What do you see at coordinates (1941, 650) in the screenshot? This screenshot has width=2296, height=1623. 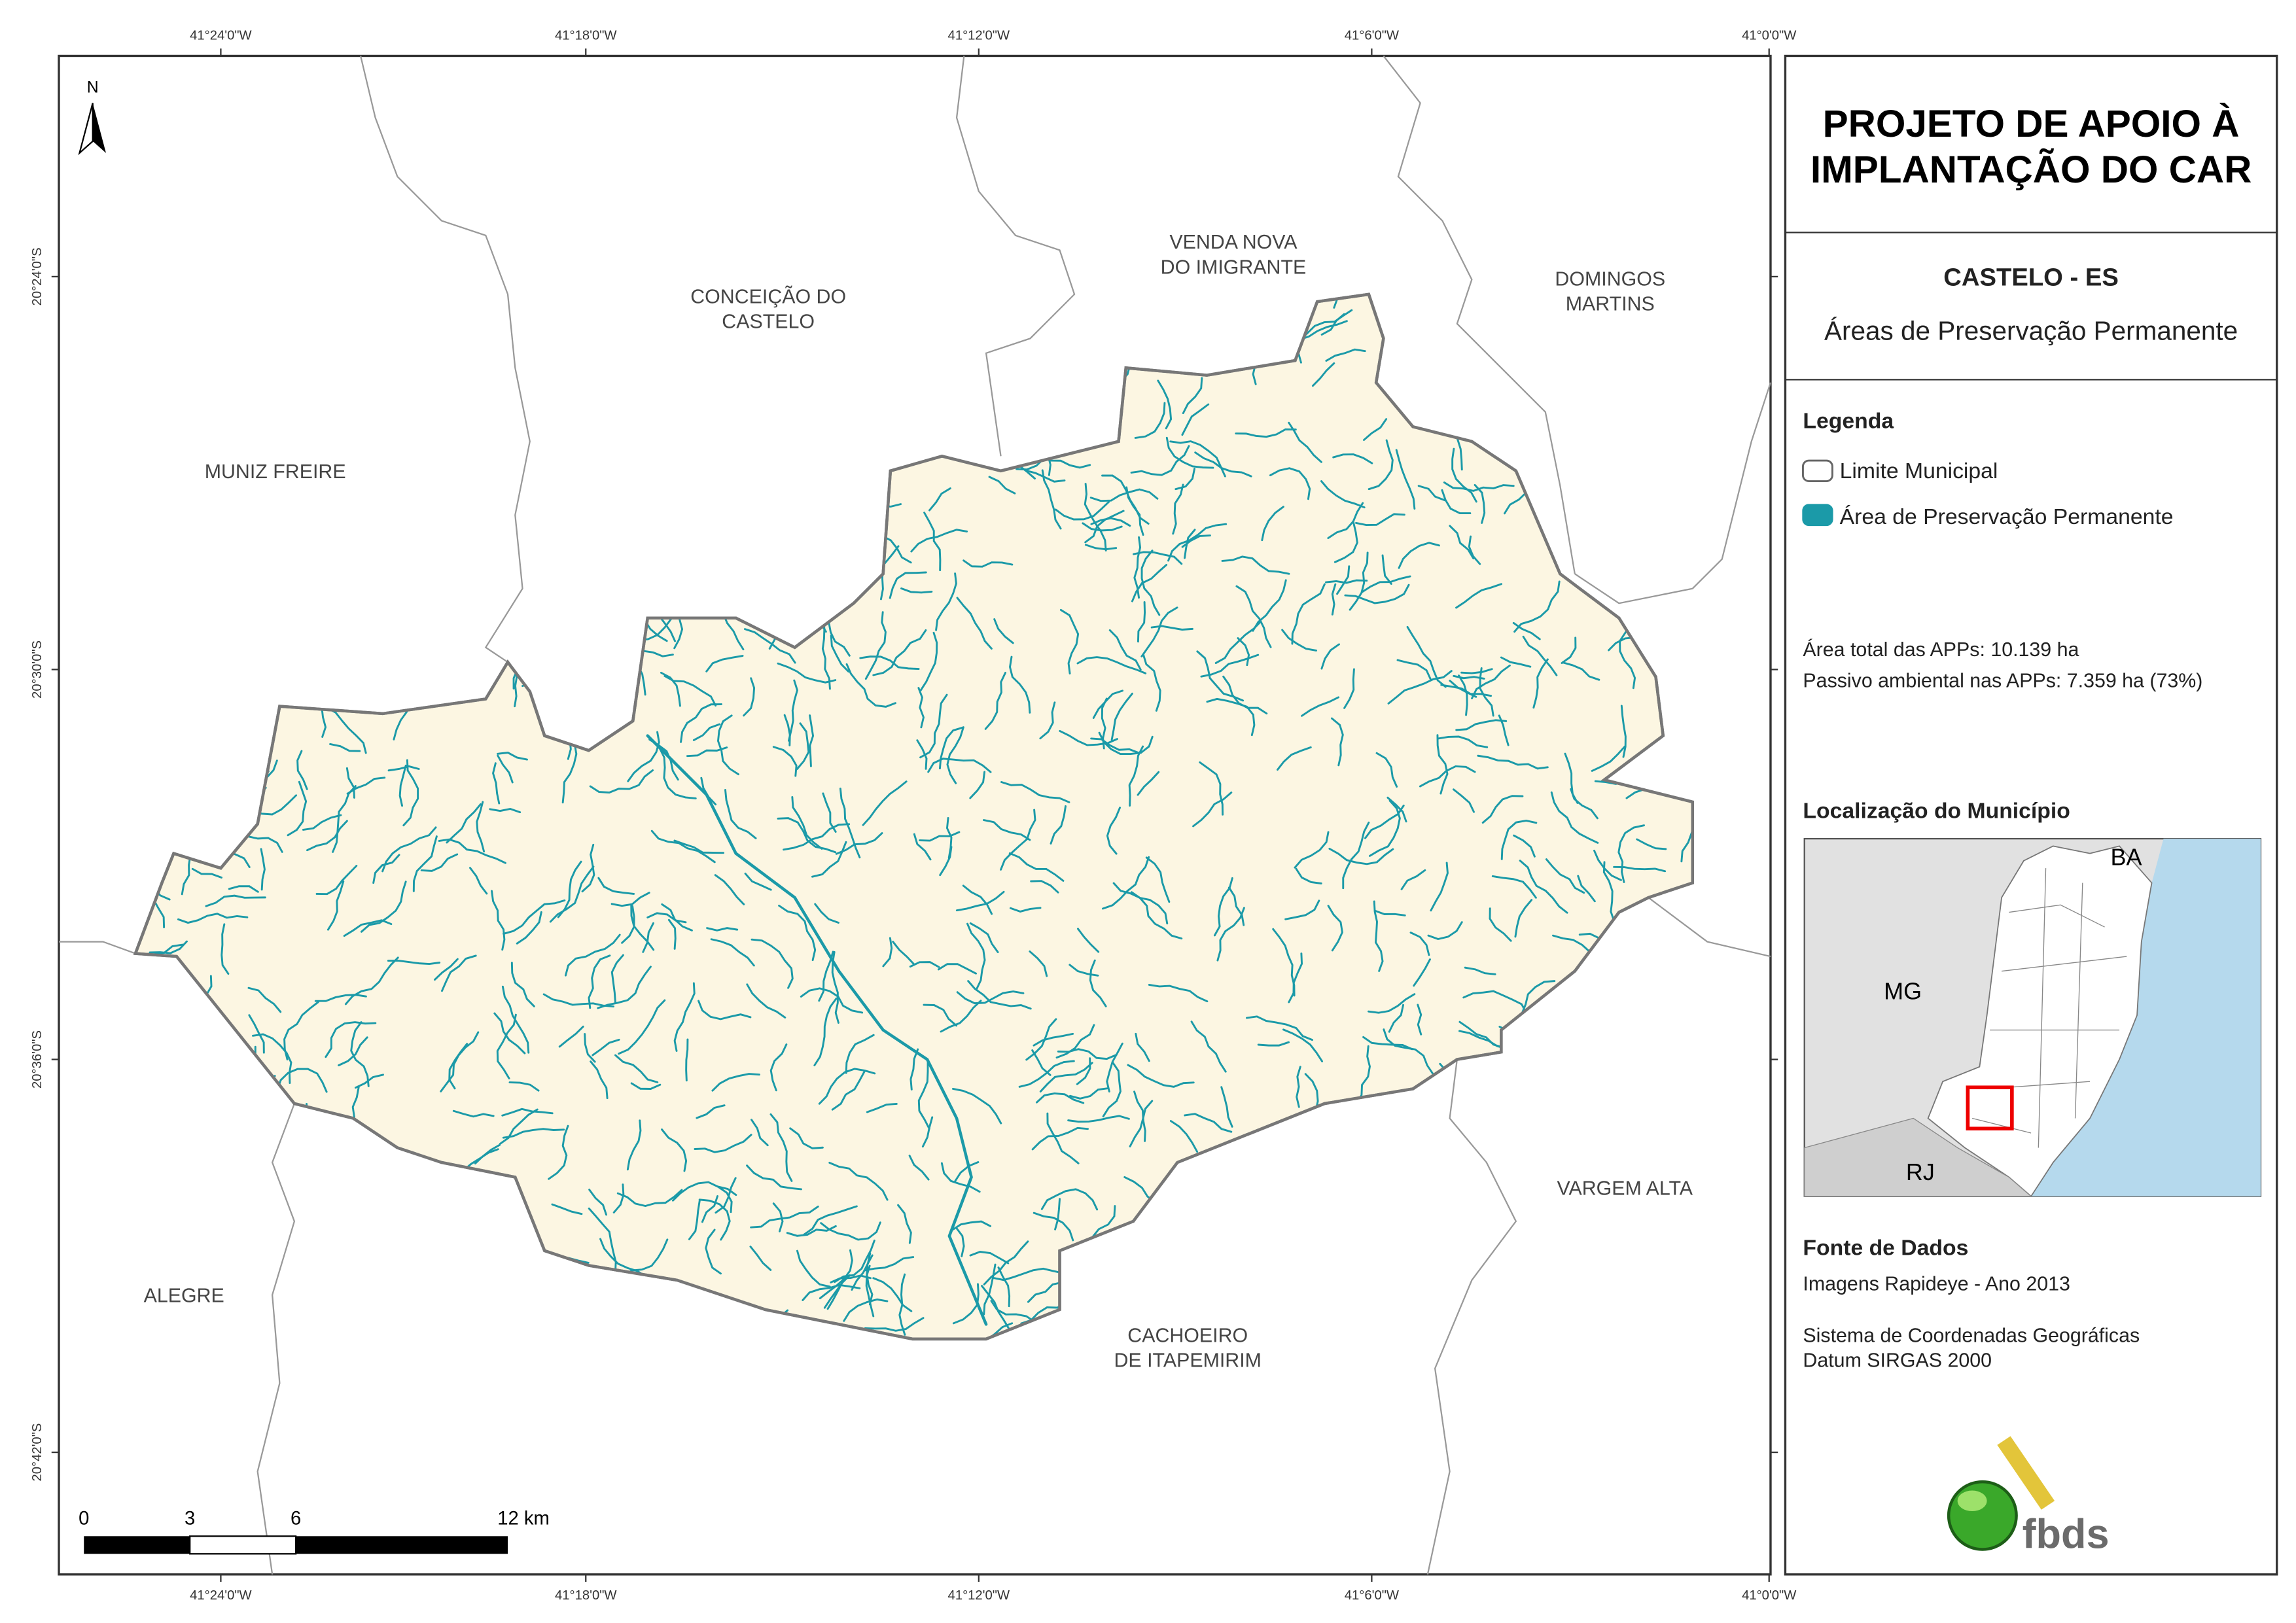 I see `stat-line: Área total das APPs: 10.139 ha` at bounding box center [1941, 650].